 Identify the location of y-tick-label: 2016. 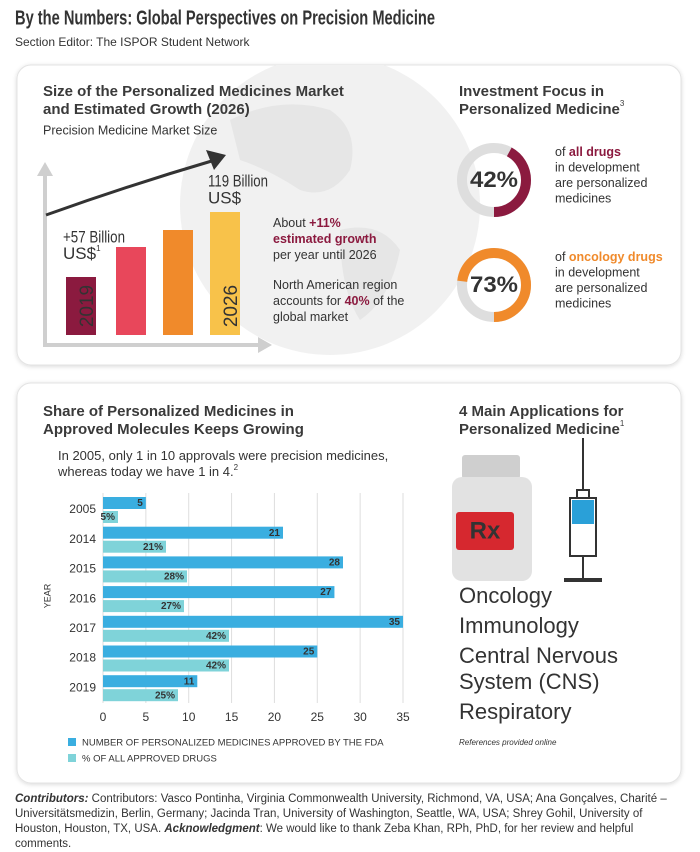
(82, 598).